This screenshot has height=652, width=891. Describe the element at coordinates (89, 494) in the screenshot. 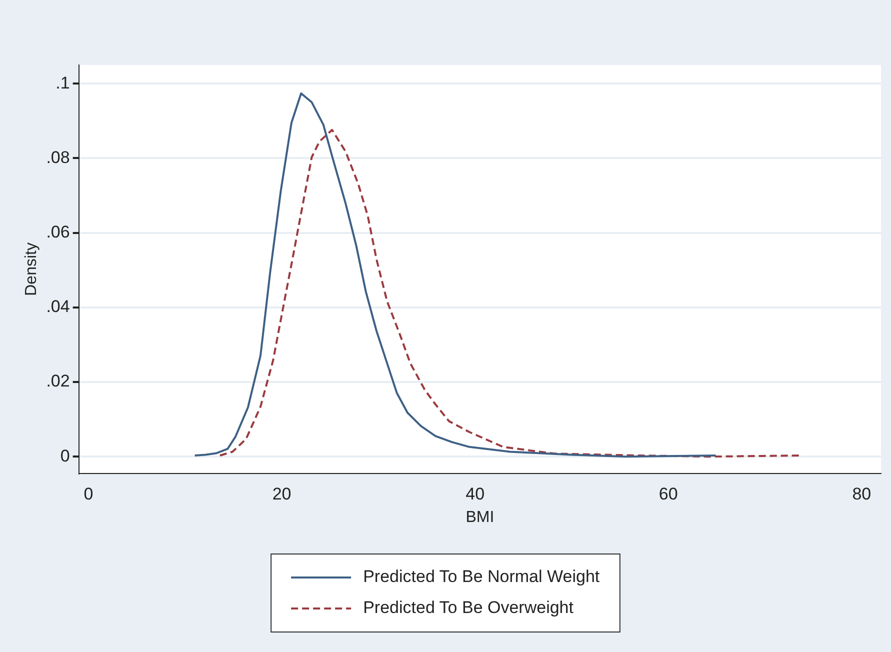

I see `x-tick-label: 0` at that location.